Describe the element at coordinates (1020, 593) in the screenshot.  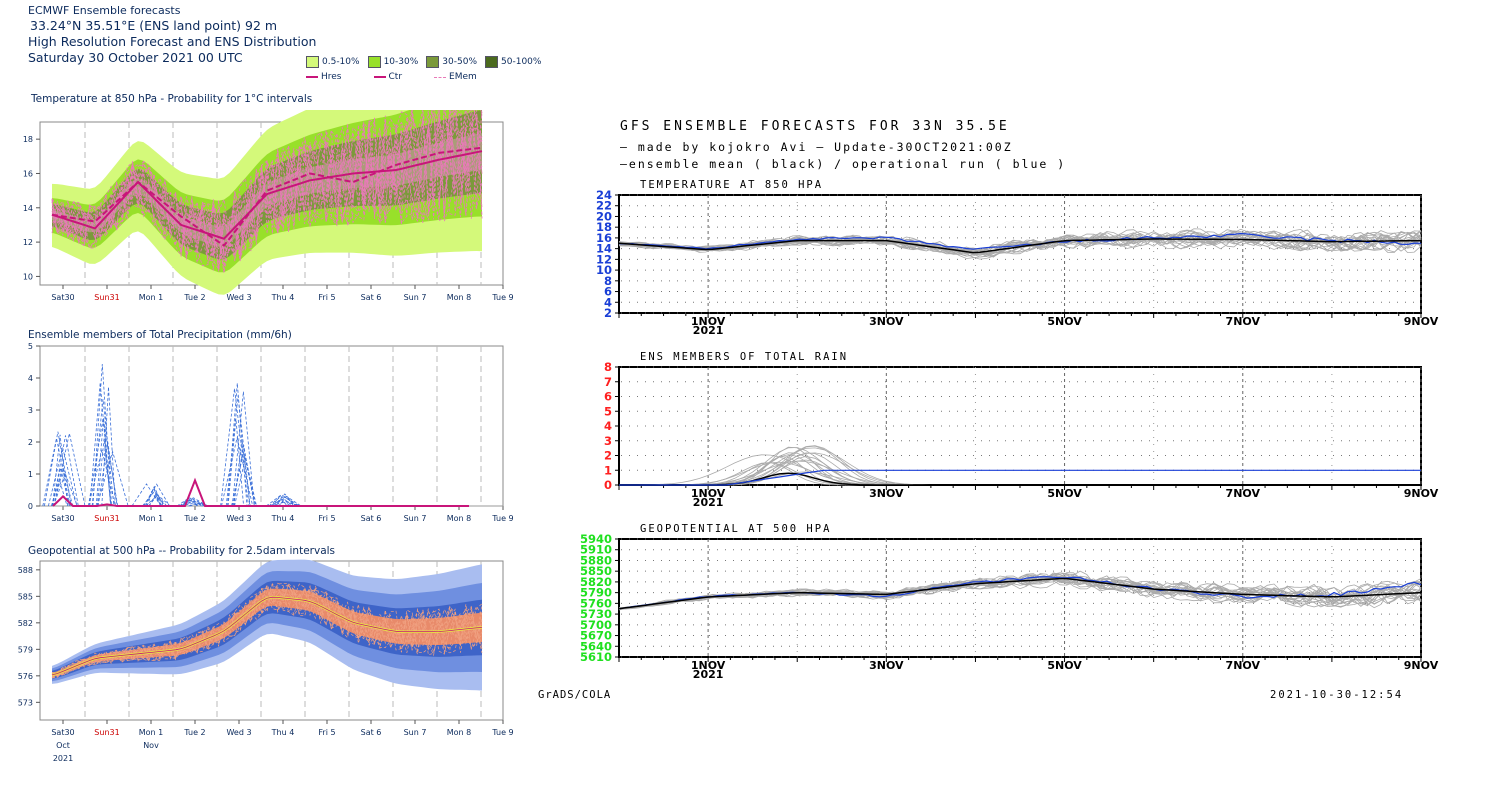
I see `ensemble-mean-line` at that location.